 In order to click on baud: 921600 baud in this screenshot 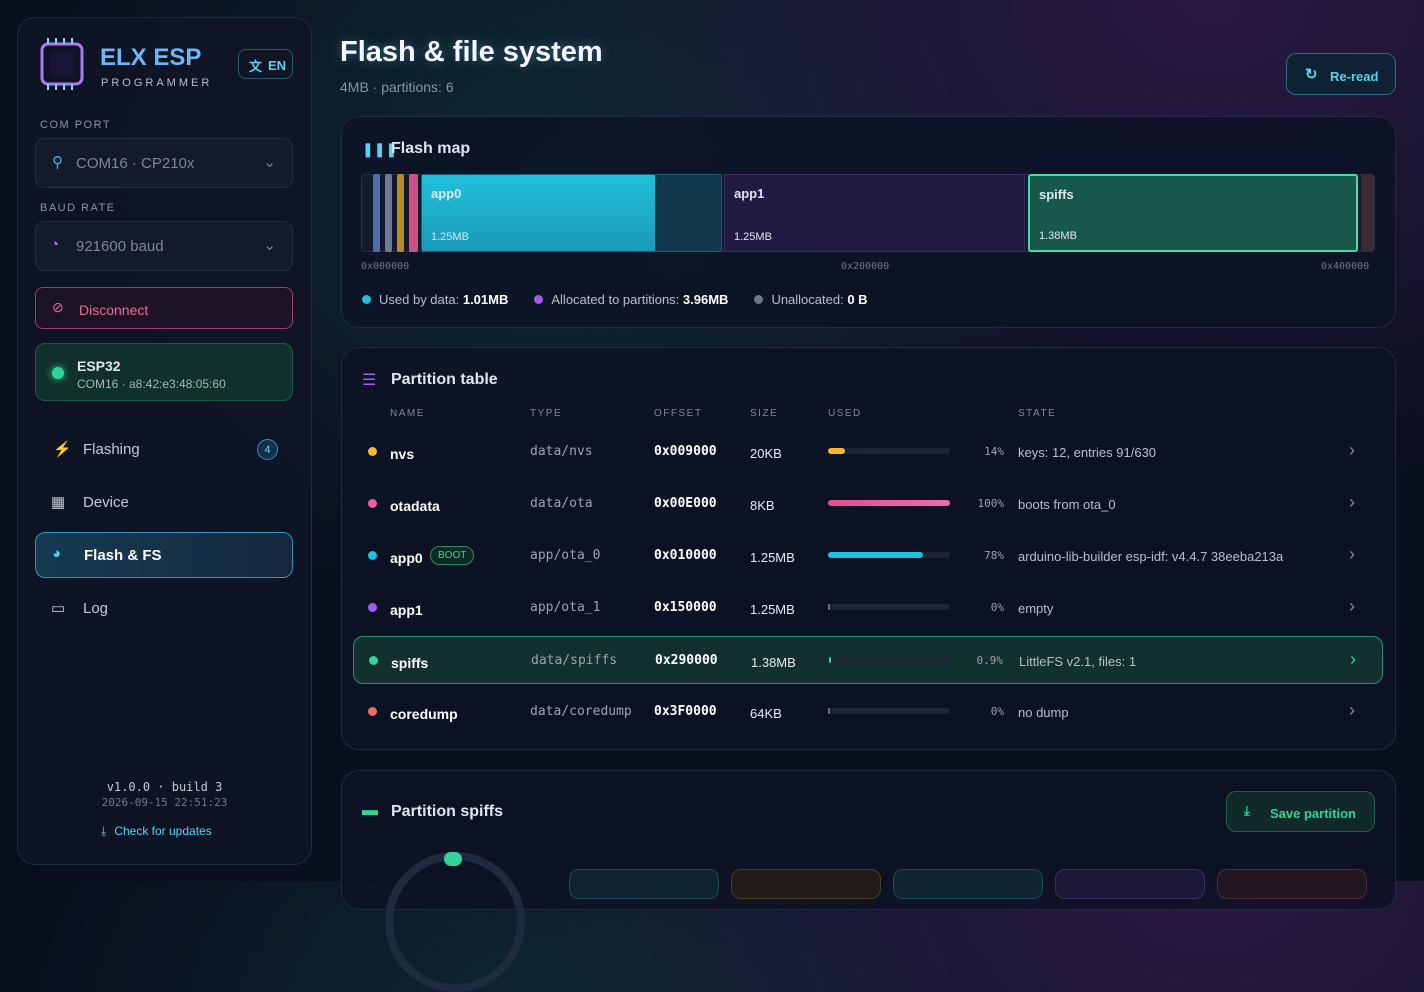, I will do `click(120, 246)`.